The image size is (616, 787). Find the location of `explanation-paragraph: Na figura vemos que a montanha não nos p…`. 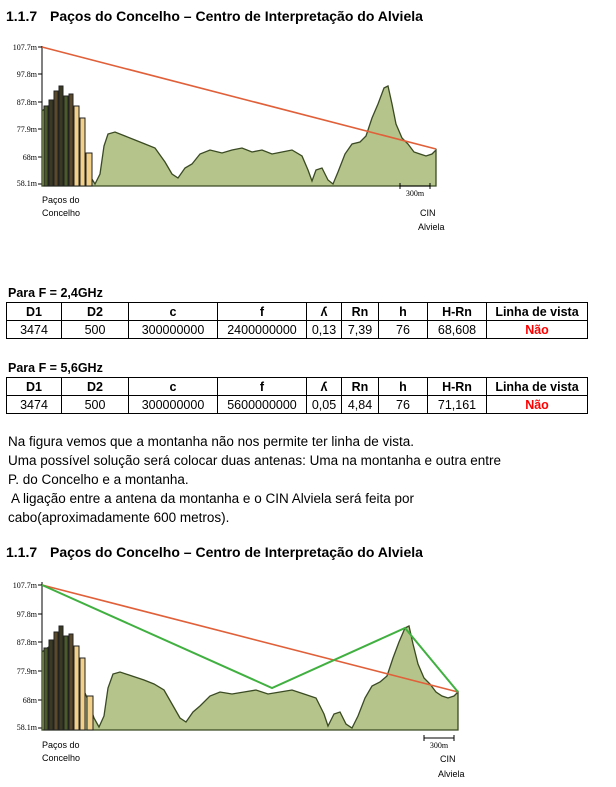

explanation-paragraph: Na figura vemos que a montanha não nos p… is located at coordinates (254, 479).